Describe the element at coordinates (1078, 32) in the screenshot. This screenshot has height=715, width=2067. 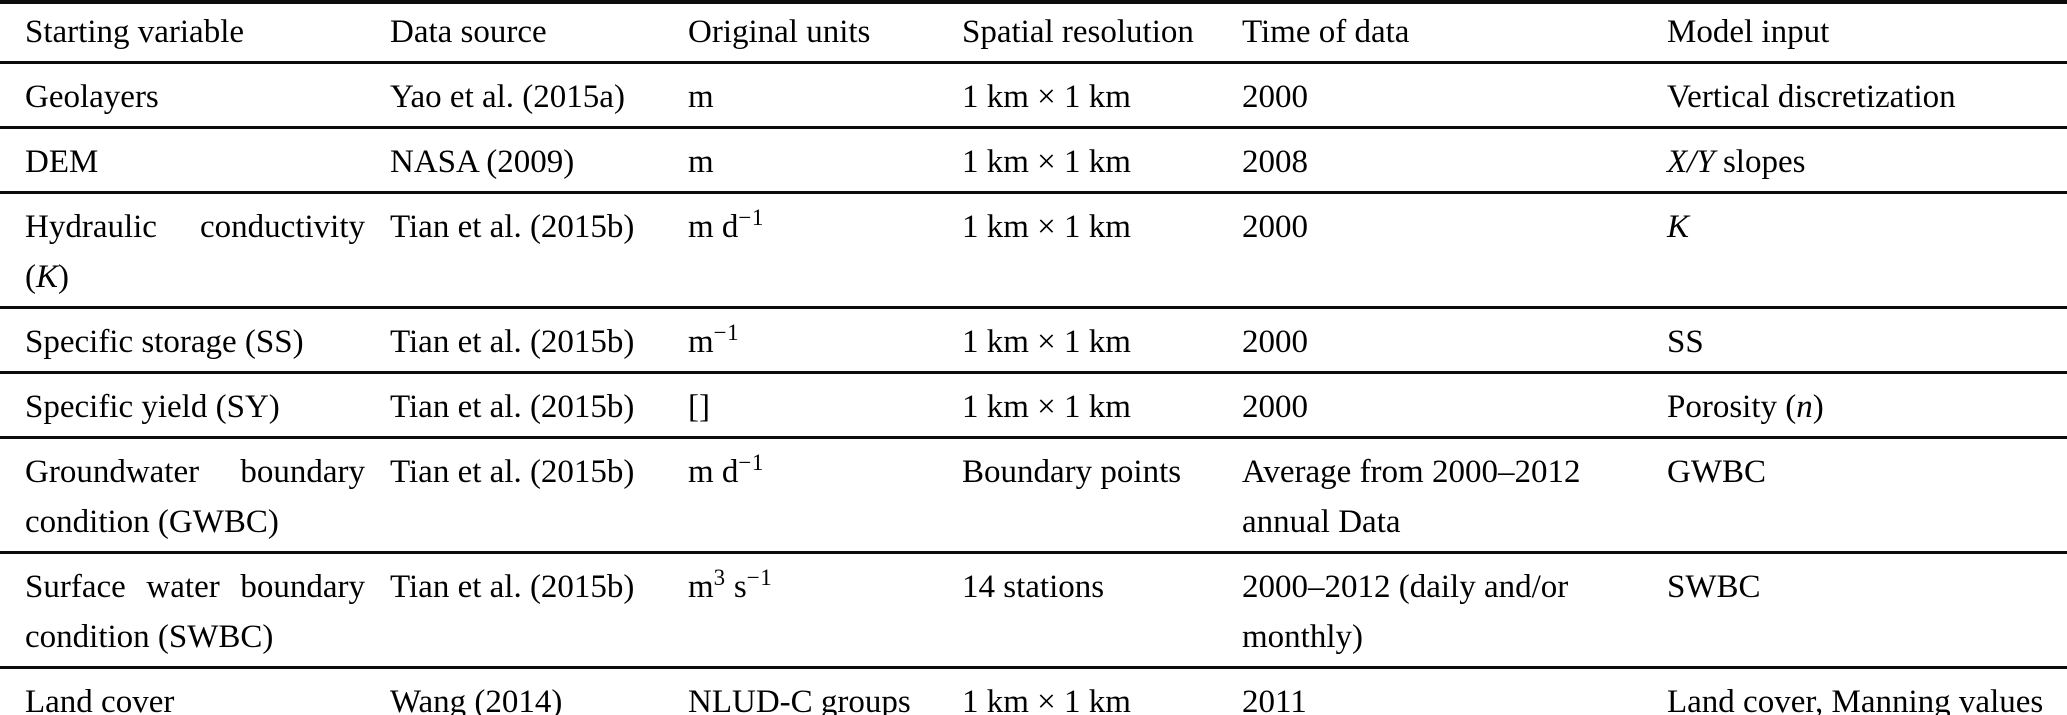
I see `column-header-spatial-resolution: Spatial resolution` at that location.